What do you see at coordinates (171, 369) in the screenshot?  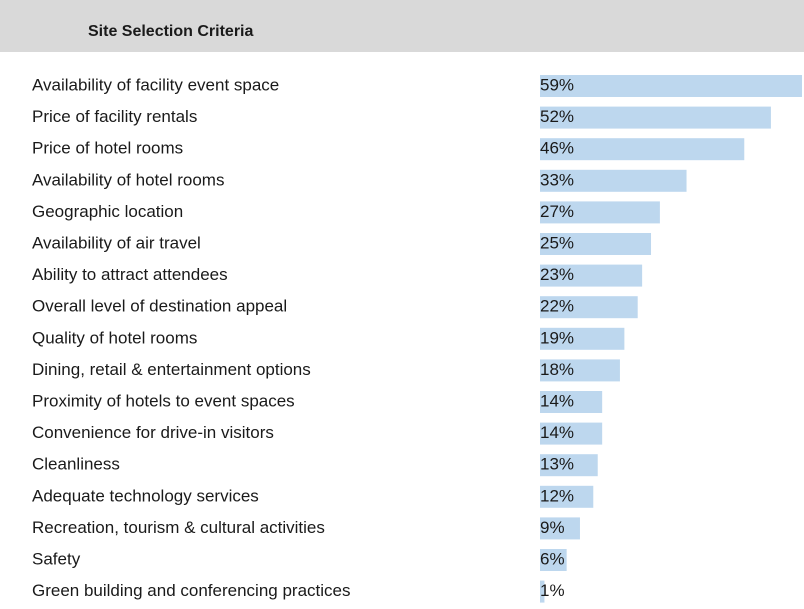 I see `category-label: Dining, retail & entertainment options` at bounding box center [171, 369].